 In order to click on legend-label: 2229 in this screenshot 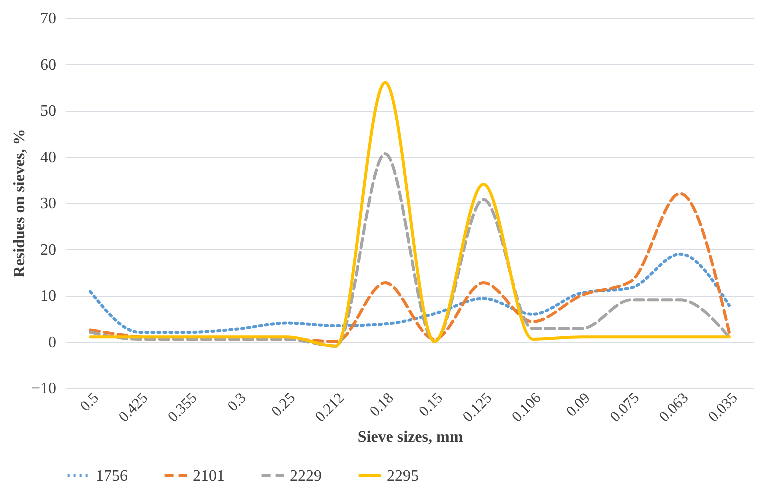, I will do `click(306, 476)`.